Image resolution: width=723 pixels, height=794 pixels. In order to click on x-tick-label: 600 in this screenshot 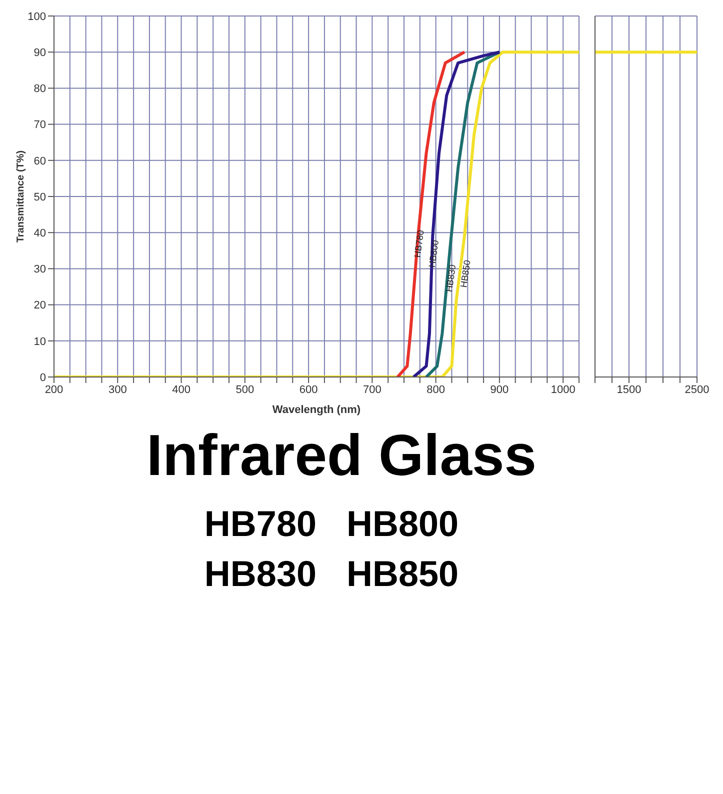, I will do `click(308, 390)`.